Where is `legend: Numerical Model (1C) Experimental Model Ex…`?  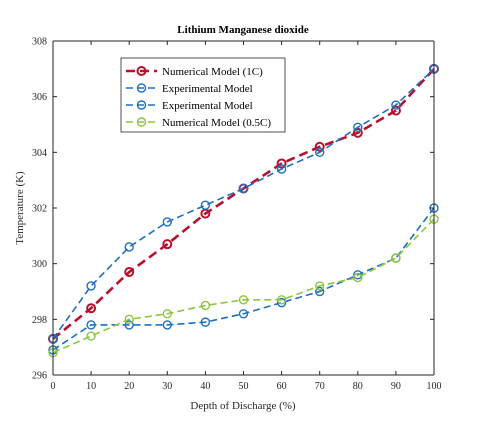 legend: Numerical Model (1C) Experimental Model Ex… is located at coordinates (203, 95).